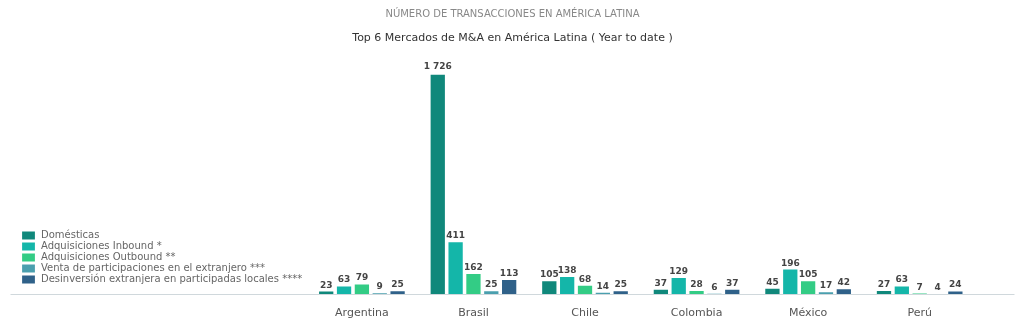 Image resolution: width=1024 pixels, height=324 pixels. Describe the element at coordinates (509, 273) in the screenshot. I see `data-label: 113` at that location.